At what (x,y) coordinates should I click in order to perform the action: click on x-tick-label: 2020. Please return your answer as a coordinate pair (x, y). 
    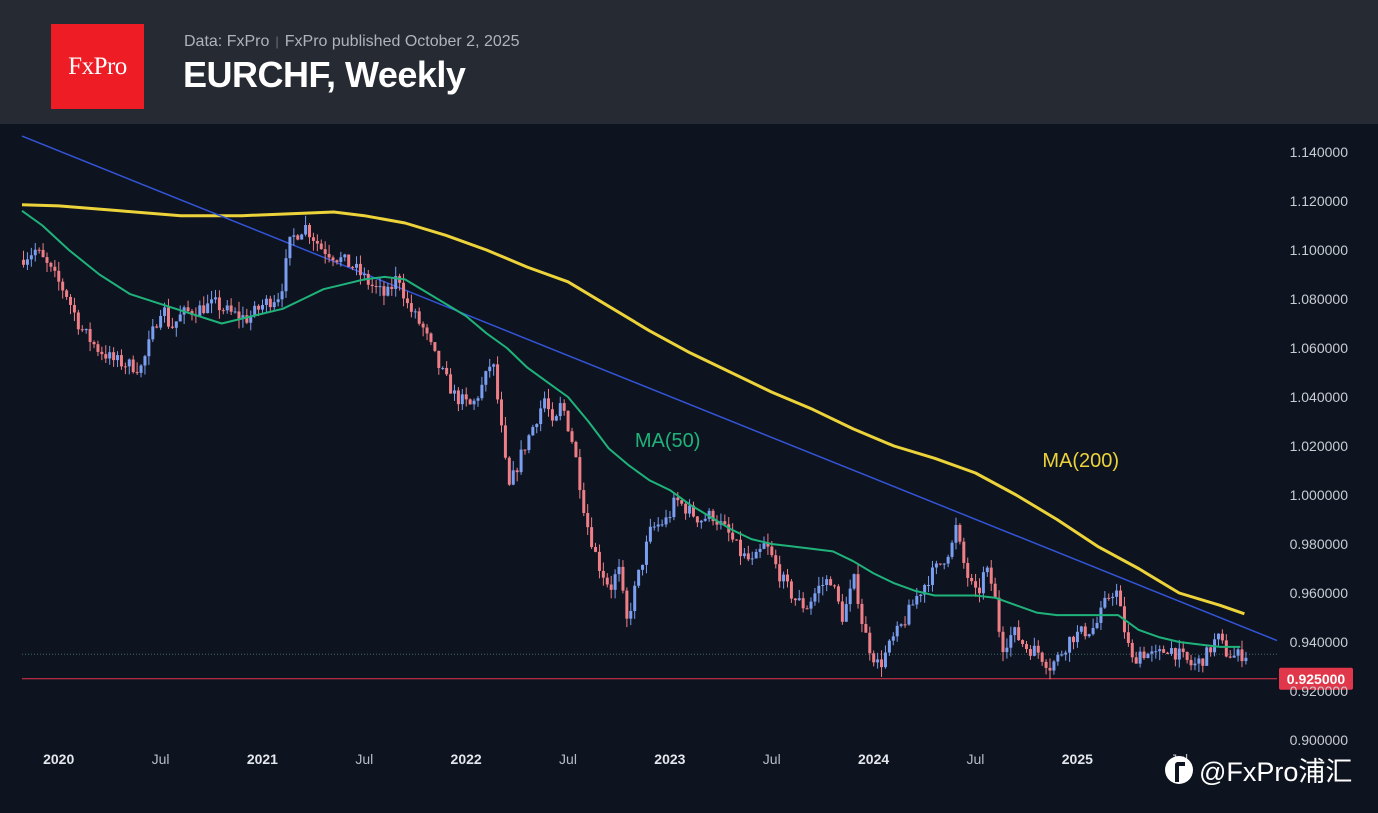
    Looking at the image, I should click on (58, 759).